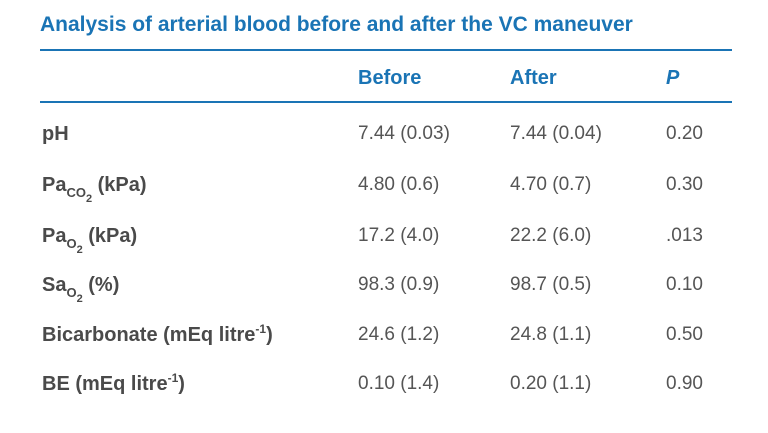  I want to click on p-value: .013, so click(684, 235).